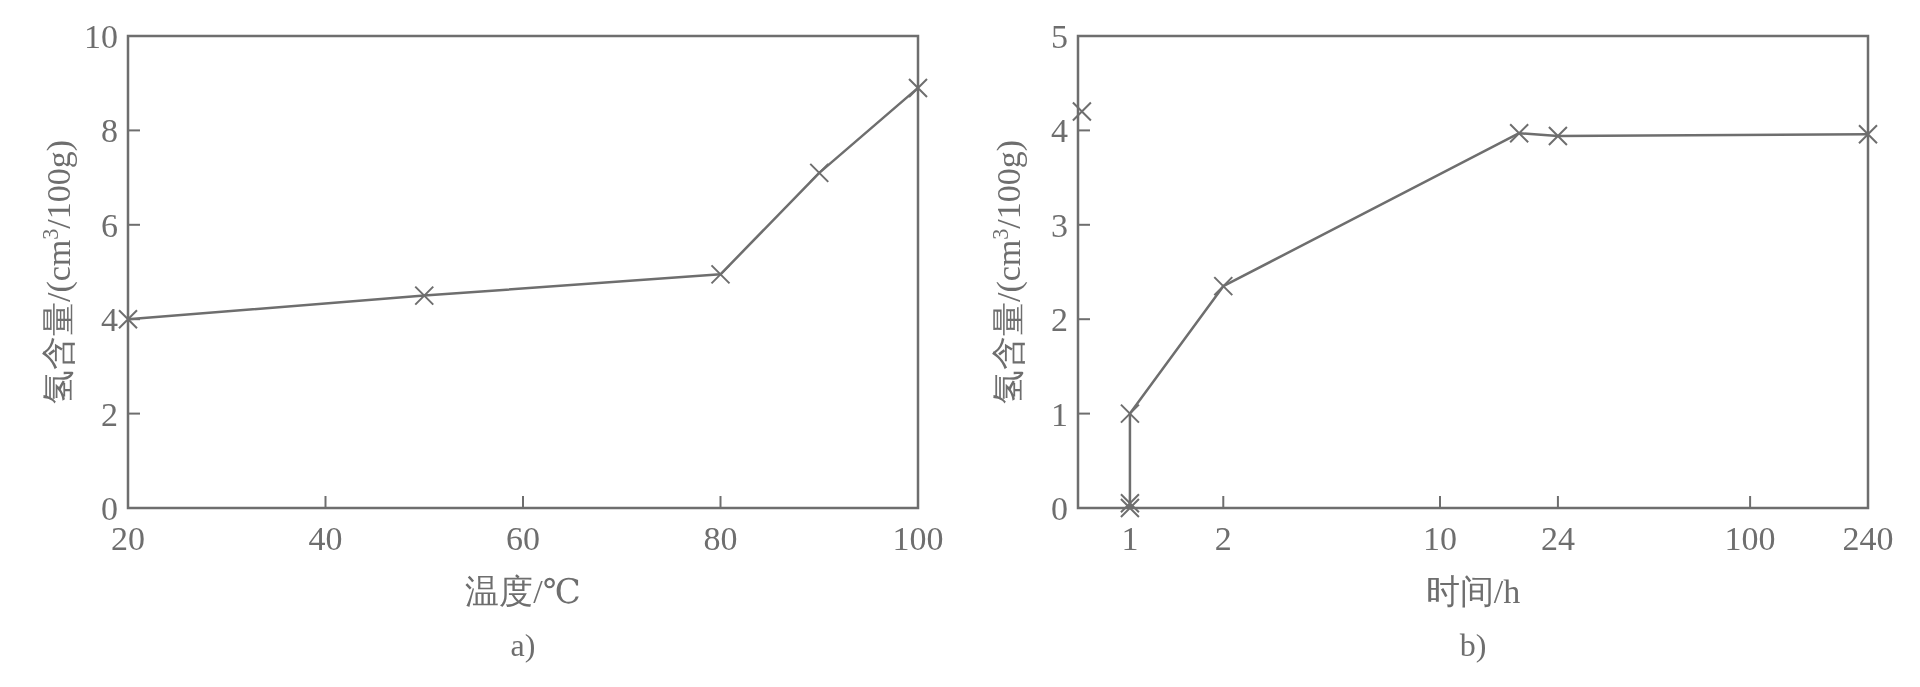  What do you see at coordinates (1059, 414) in the screenshot?
I see `y-tick-label: 1` at bounding box center [1059, 414].